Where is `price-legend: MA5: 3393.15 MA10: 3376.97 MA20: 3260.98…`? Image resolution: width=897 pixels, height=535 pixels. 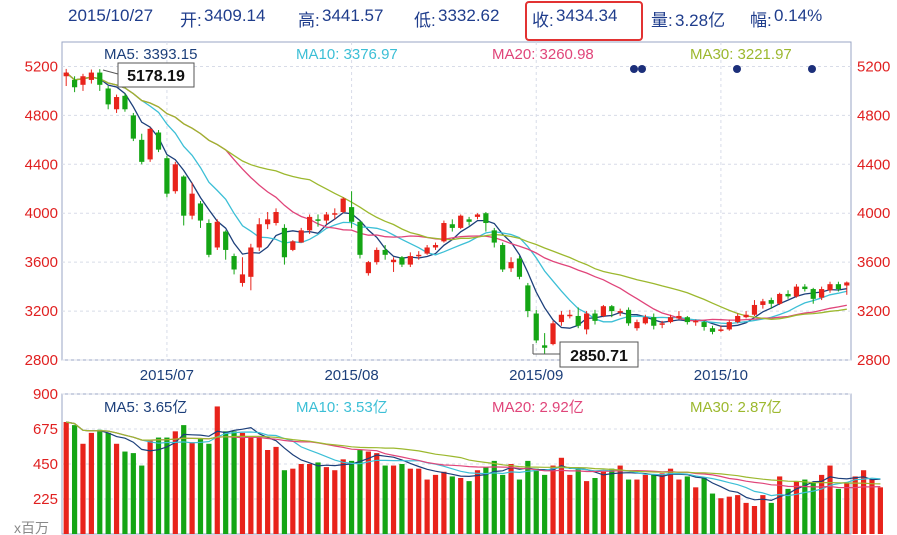
price-legend: MA5: 3393.15 MA10: 3376.97 MA20: 3260.98… is located at coordinates (448, 54).